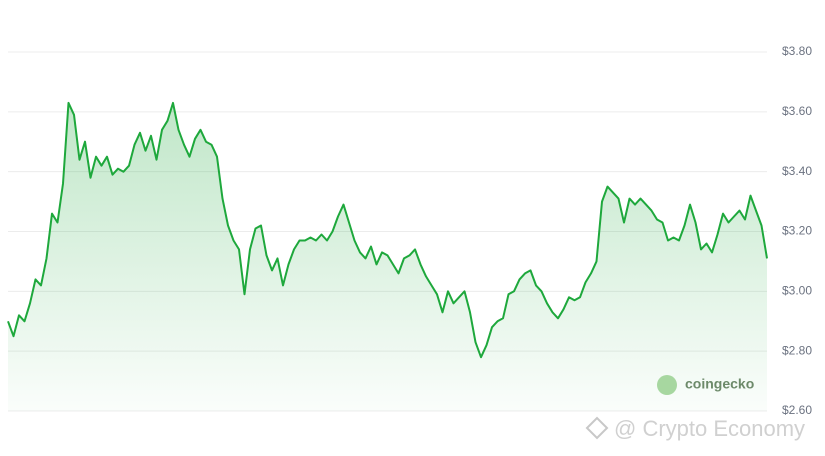  What do you see at coordinates (667, 385) in the screenshot?
I see `coingecko-logo` at bounding box center [667, 385].